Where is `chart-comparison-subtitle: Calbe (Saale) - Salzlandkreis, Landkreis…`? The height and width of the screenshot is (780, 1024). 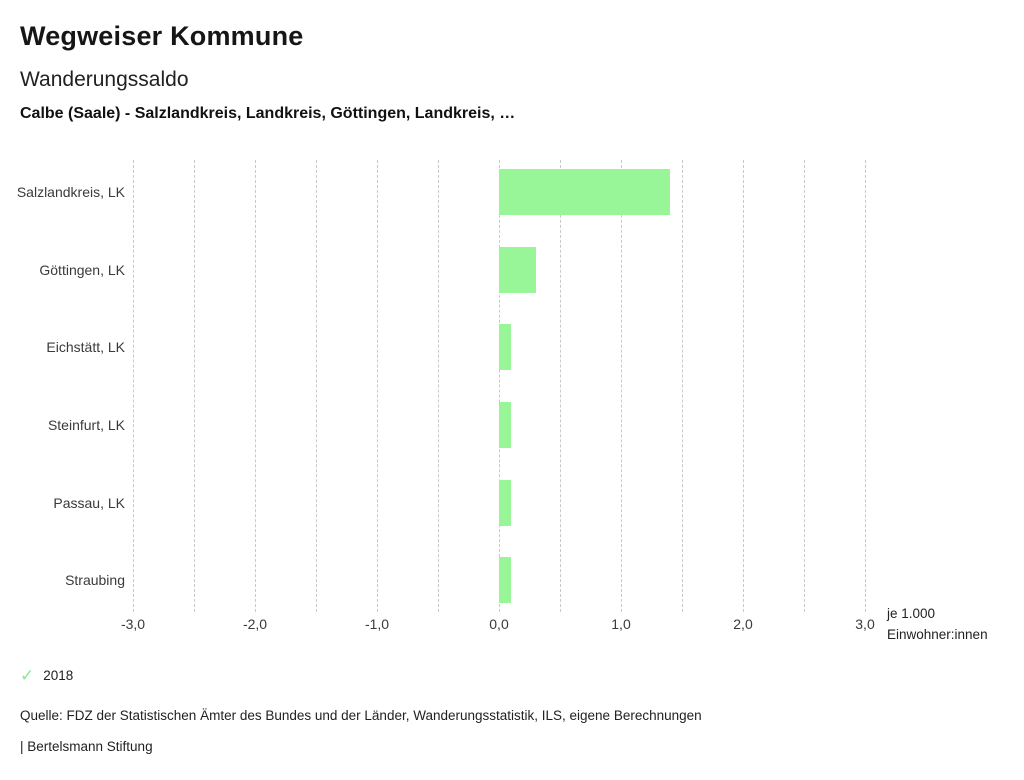 chart-comparison-subtitle: Calbe (Saale) - Salzlandkreis, Landkreis… is located at coordinates (268, 113).